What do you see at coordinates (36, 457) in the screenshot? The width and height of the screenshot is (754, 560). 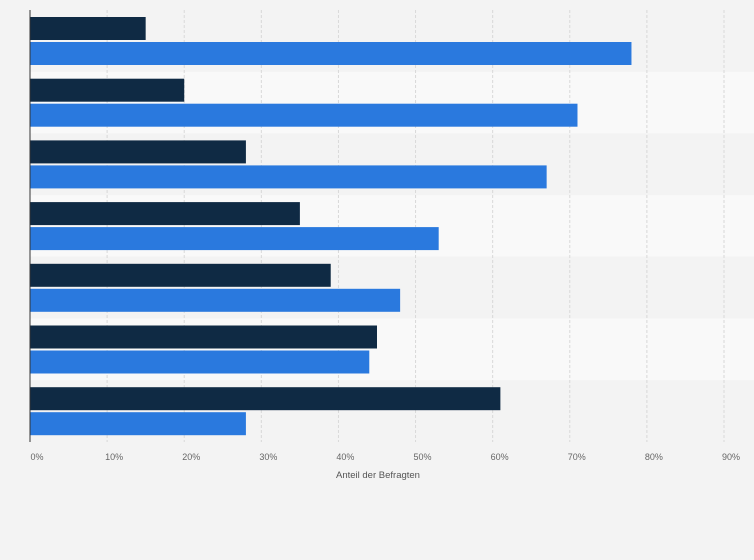 I see `x-tick-label: 0%` at bounding box center [36, 457].